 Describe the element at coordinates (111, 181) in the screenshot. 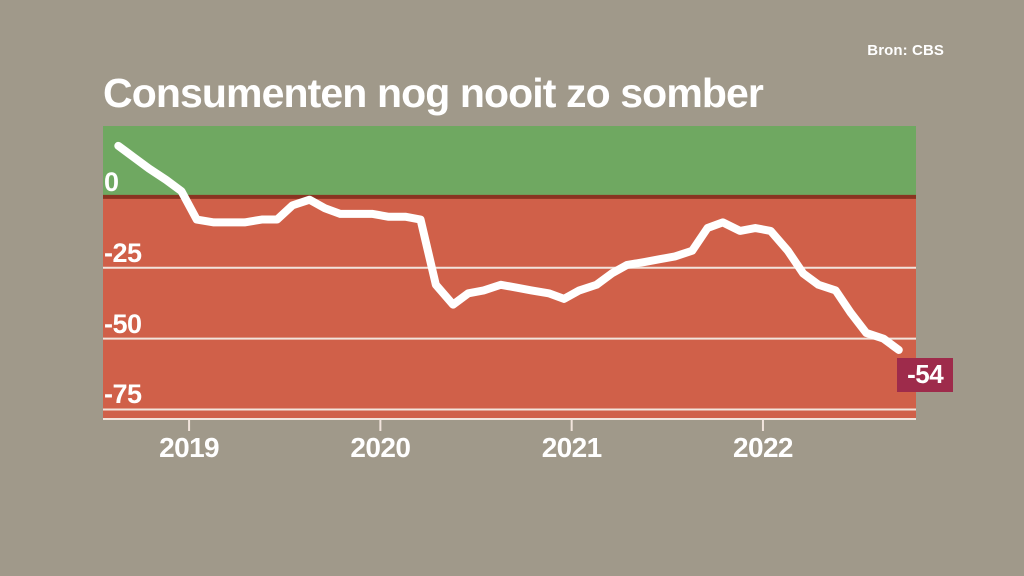

I see `y-axis-label-0: 0` at that location.